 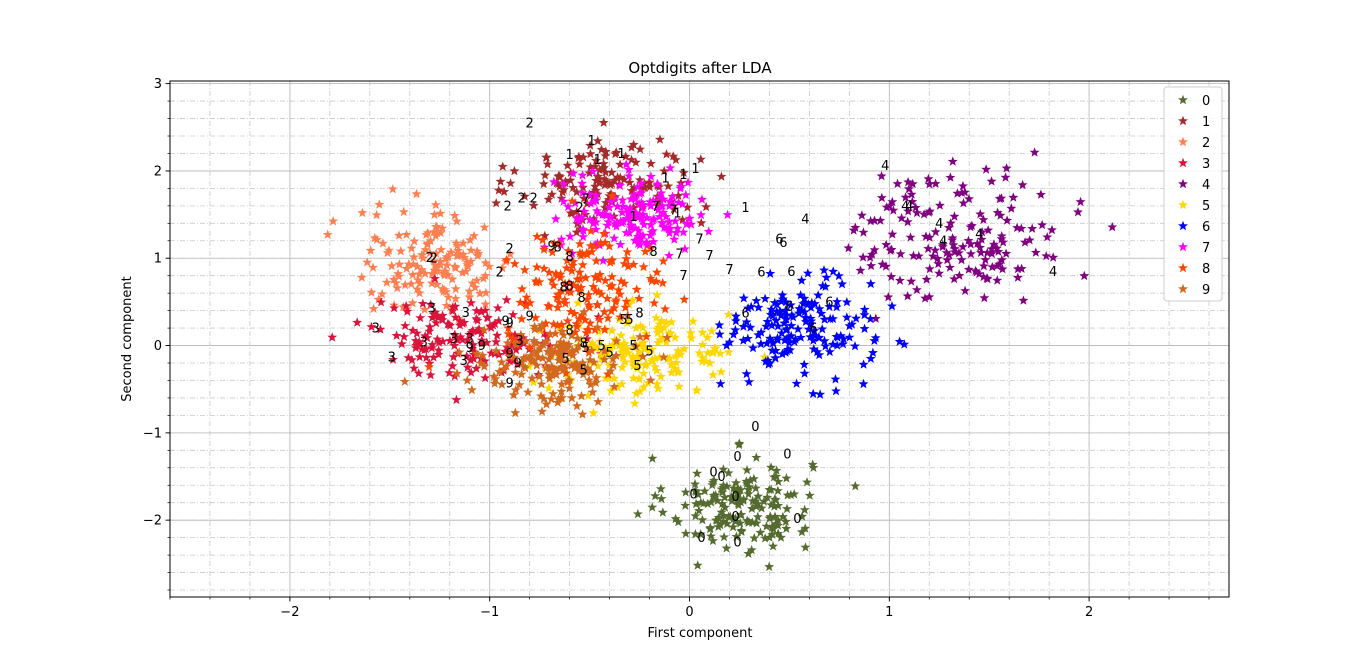 What do you see at coordinates (392, 357) in the screenshot?
I see `annotation-label: 3` at bounding box center [392, 357].